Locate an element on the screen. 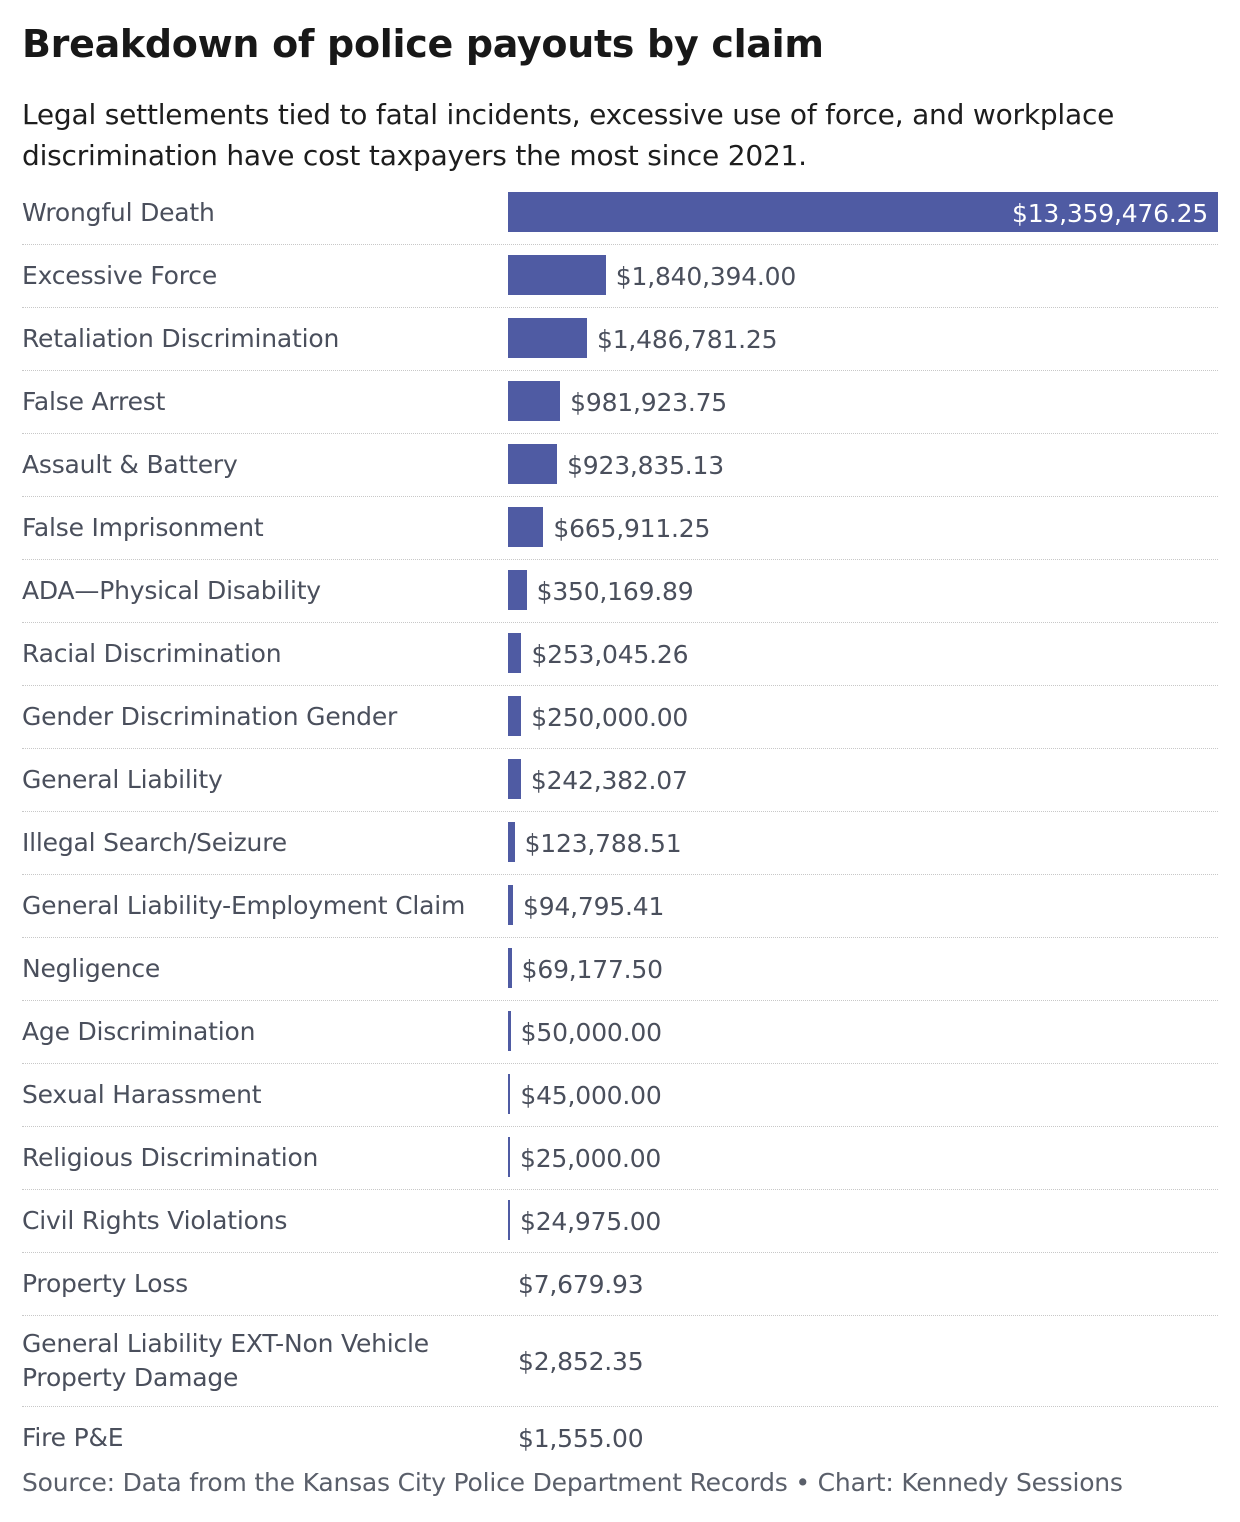 This screenshot has width=1240, height=1522. bar-row: Age Discrimination $50,000.00 is located at coordinates (620, 1032).